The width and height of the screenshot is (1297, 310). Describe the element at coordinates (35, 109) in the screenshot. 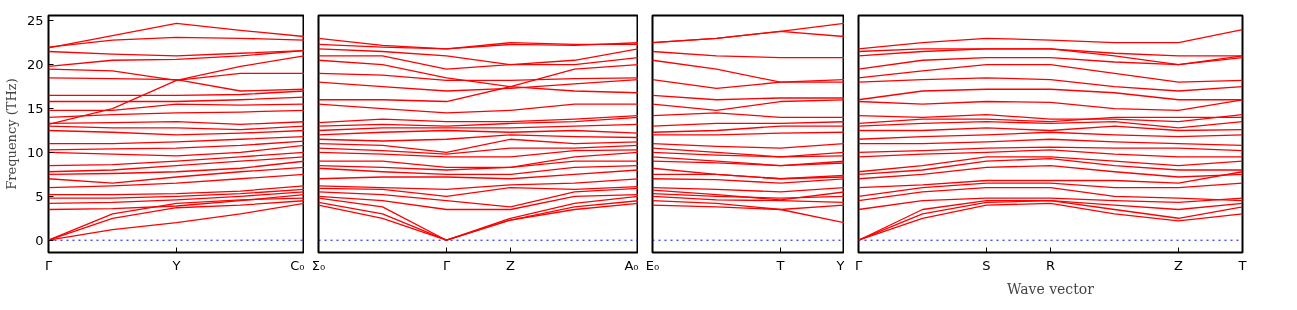

I see `y-tick-label: 15` at that location.